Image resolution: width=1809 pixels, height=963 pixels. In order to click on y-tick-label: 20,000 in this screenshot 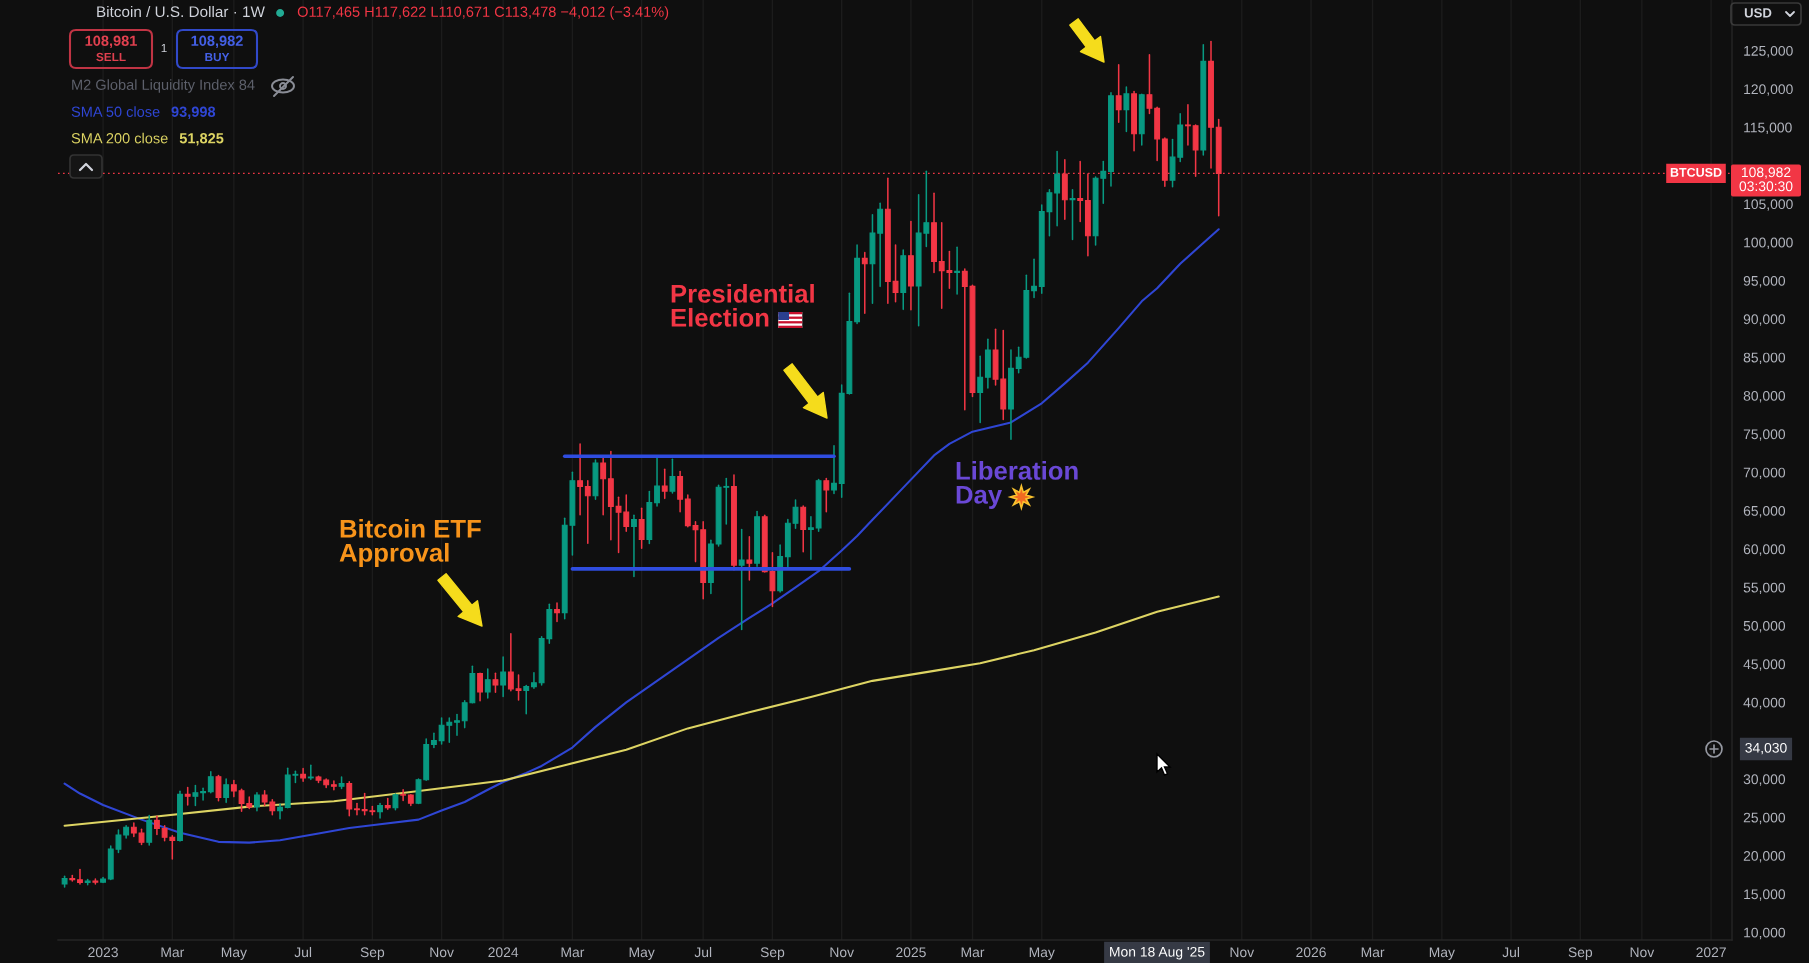, I will do `click(1764, 856)`.